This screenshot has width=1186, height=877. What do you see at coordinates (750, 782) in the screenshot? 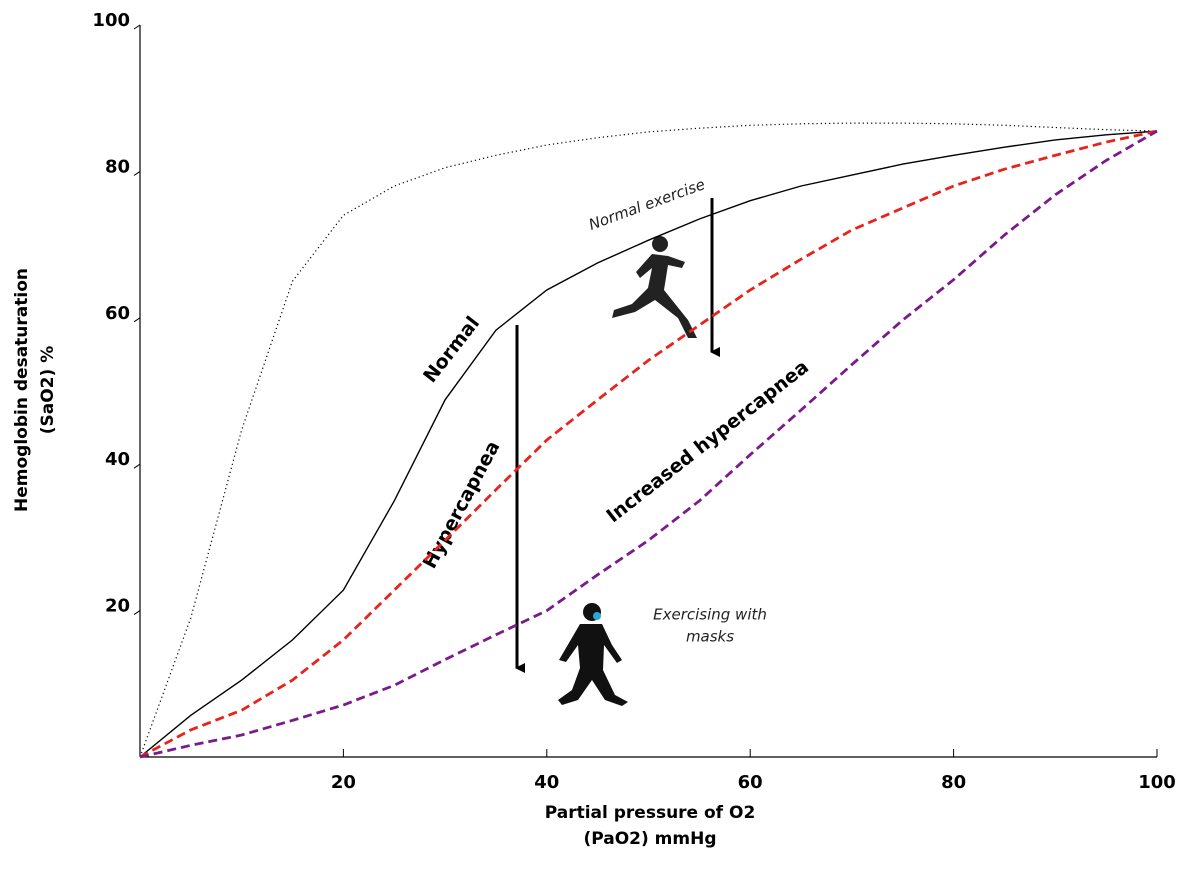
I see `x-tick-label: 60` at bounding box center [750, 782].